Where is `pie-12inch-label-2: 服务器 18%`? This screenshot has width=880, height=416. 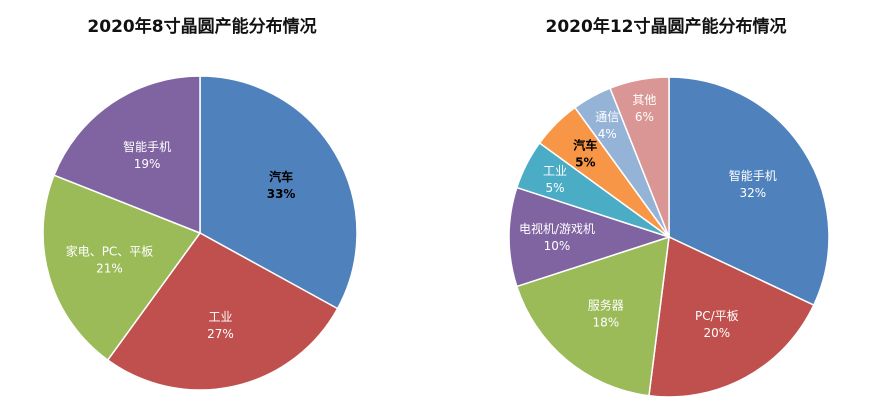
pie-12inch-label-2: 服务器 18% is located at coordinates (606, 313).